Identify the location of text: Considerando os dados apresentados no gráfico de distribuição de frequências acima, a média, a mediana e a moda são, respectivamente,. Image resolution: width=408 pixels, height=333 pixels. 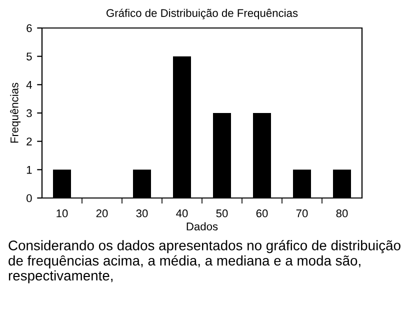
(204, 262).